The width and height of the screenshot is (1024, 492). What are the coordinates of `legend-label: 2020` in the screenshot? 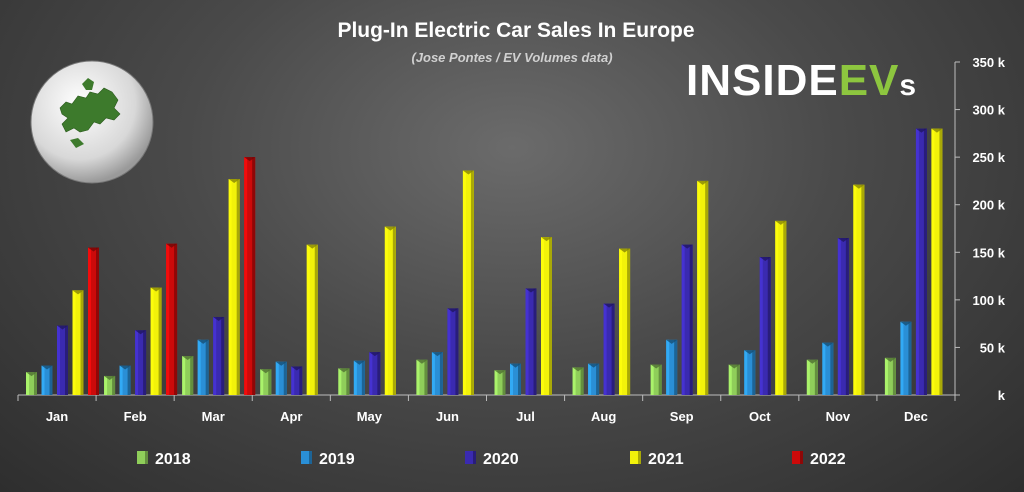 It's located at (501, 459).